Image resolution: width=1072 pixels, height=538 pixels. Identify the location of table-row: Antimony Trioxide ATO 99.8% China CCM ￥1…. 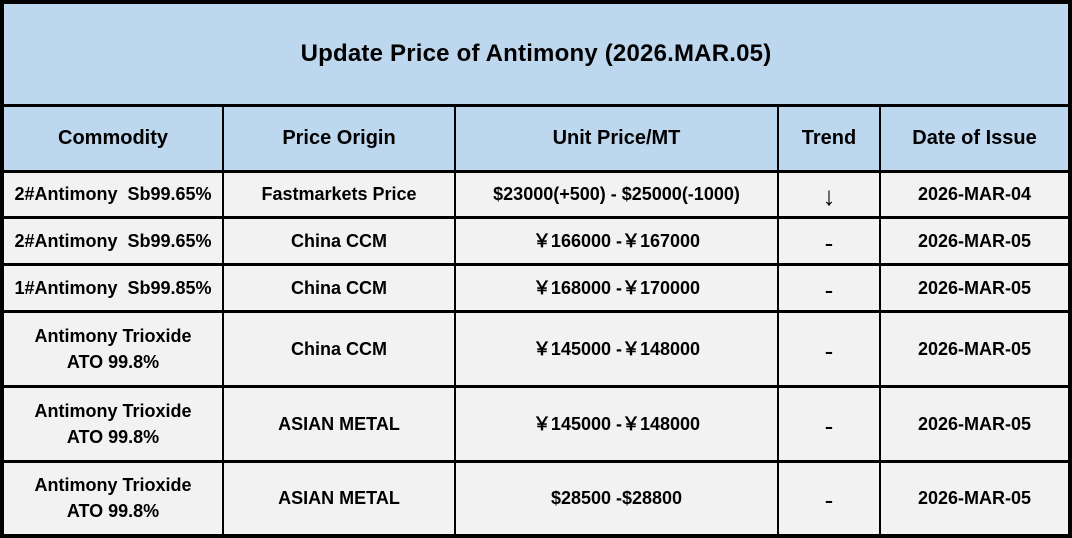
(536, 348).